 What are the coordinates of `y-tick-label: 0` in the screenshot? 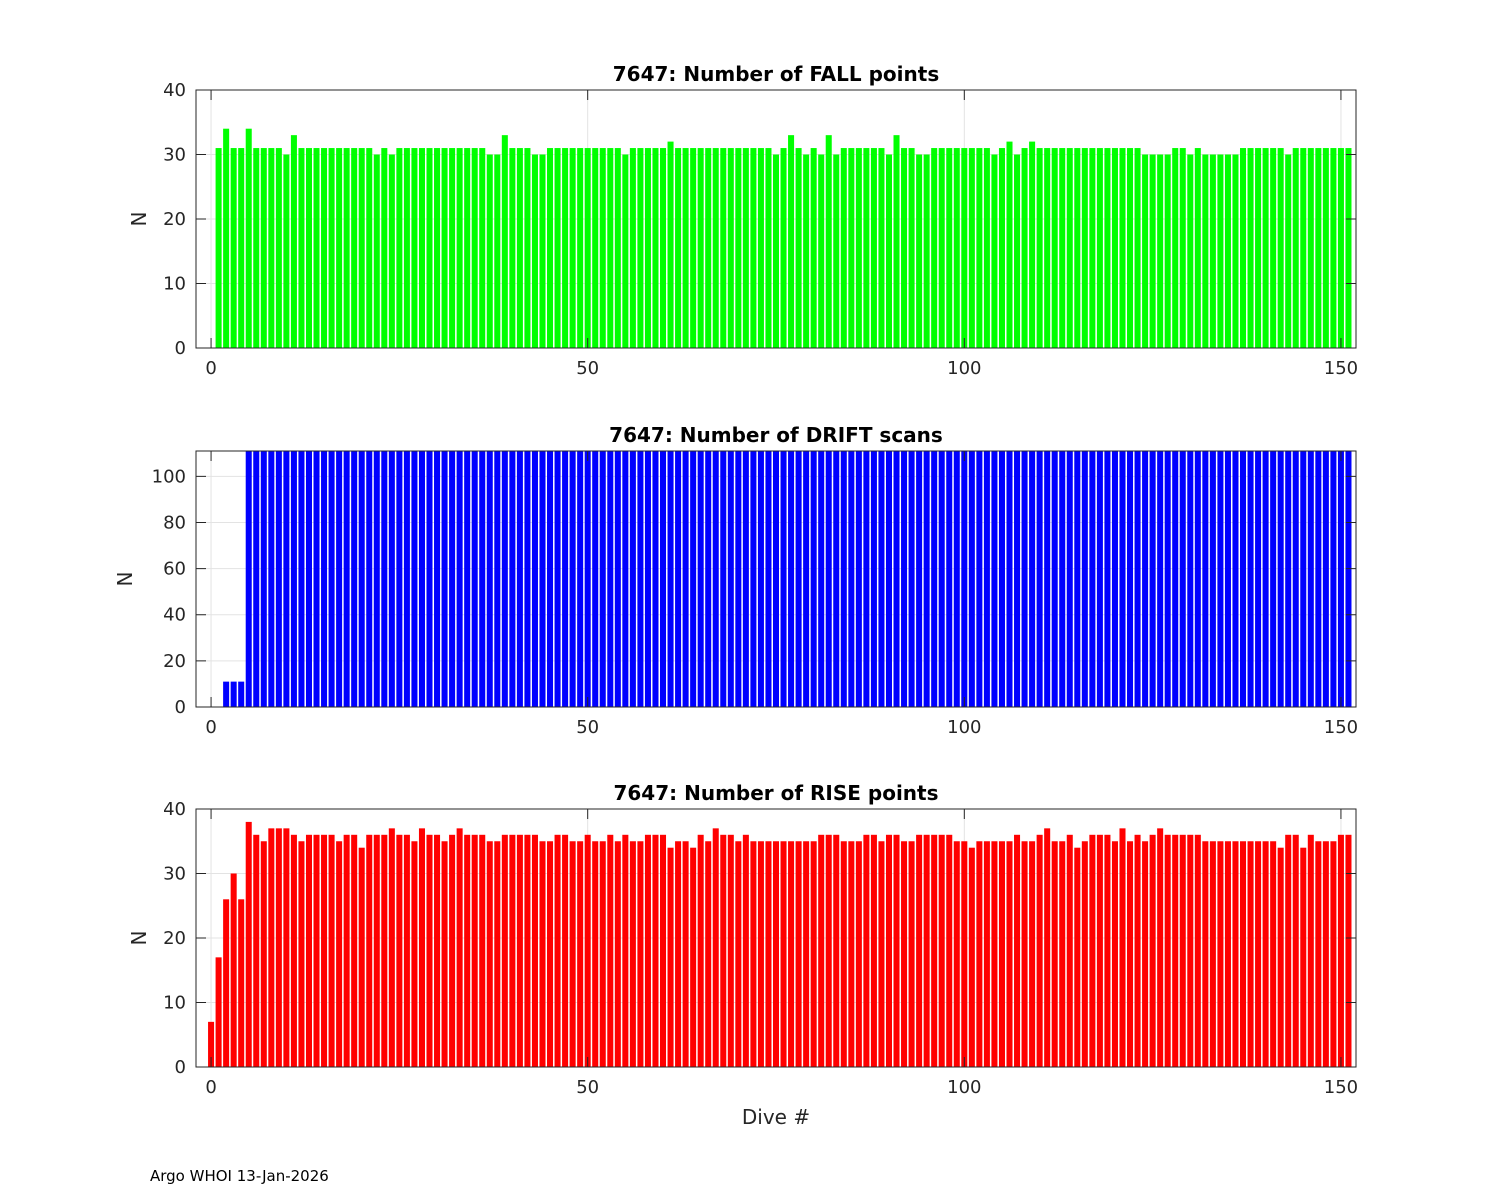 It's located at (180, 1067).